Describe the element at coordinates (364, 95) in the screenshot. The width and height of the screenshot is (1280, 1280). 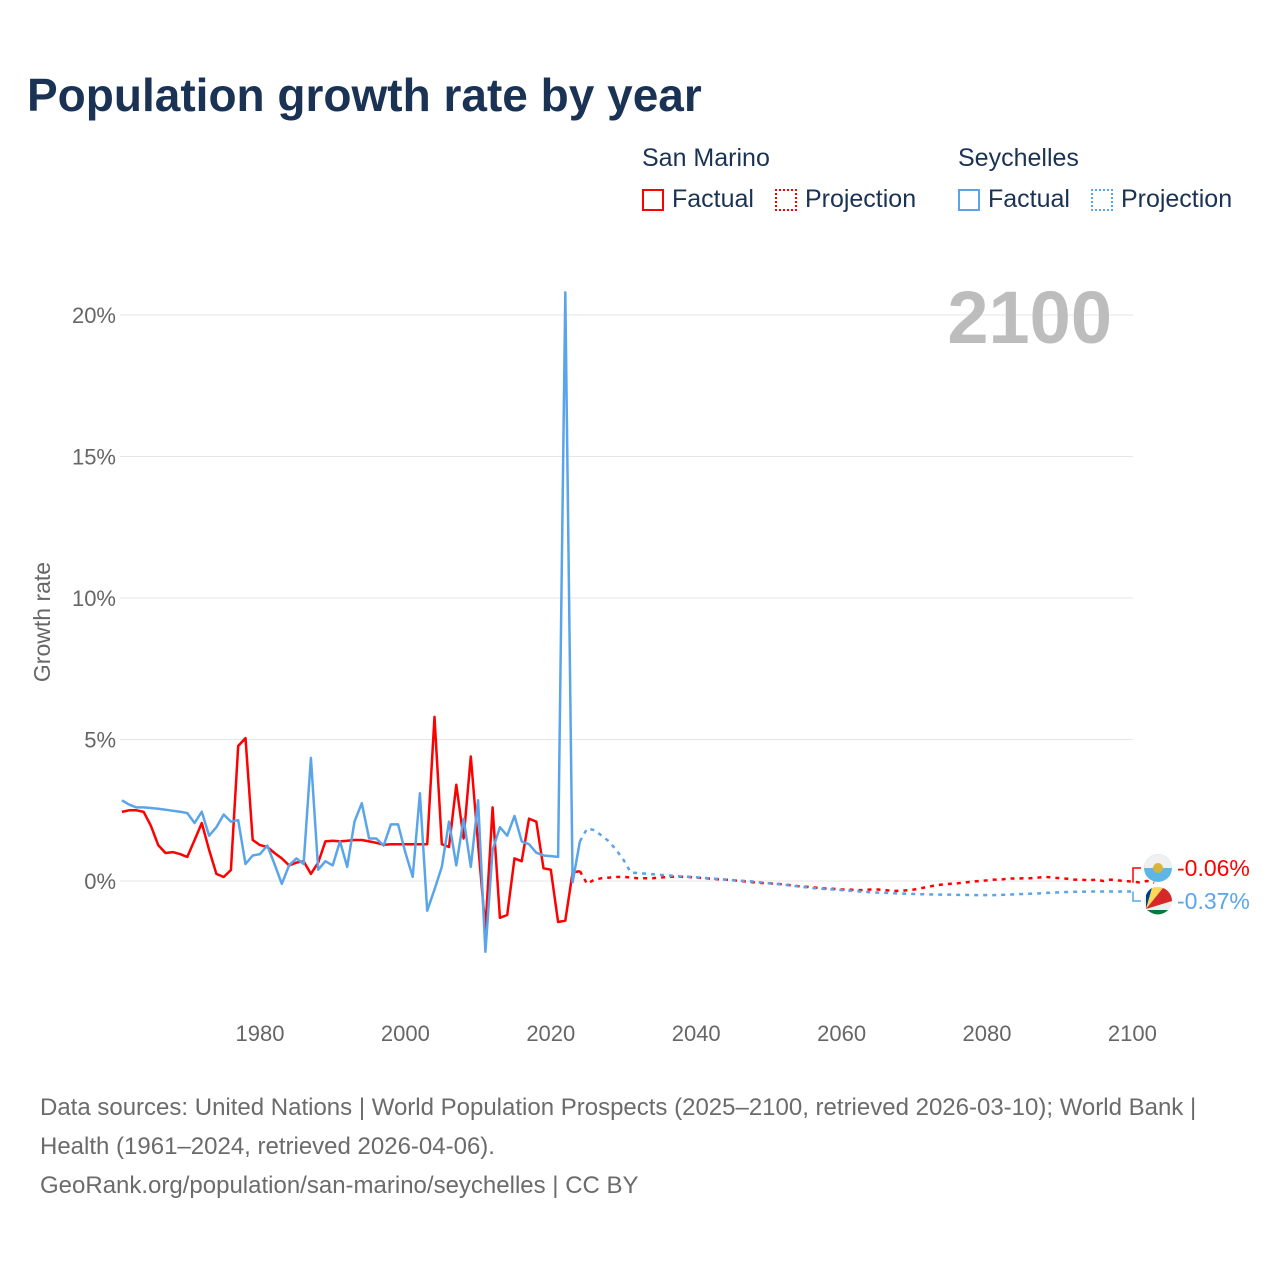
I see `chart-title: Population growth rate by year` at that location.